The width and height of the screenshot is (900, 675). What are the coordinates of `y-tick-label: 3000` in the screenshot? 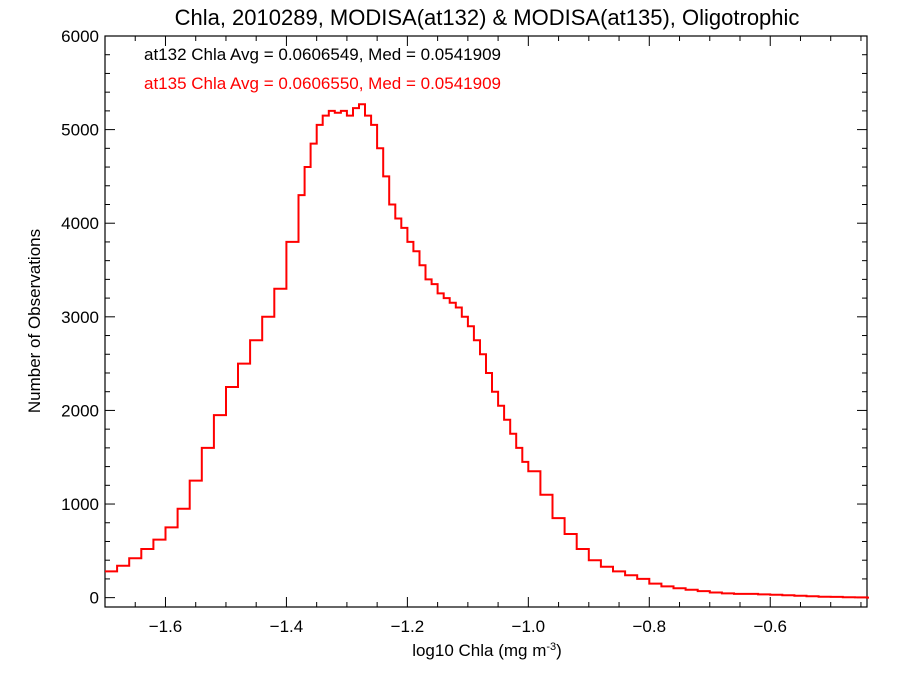 It's located at (80, 317).